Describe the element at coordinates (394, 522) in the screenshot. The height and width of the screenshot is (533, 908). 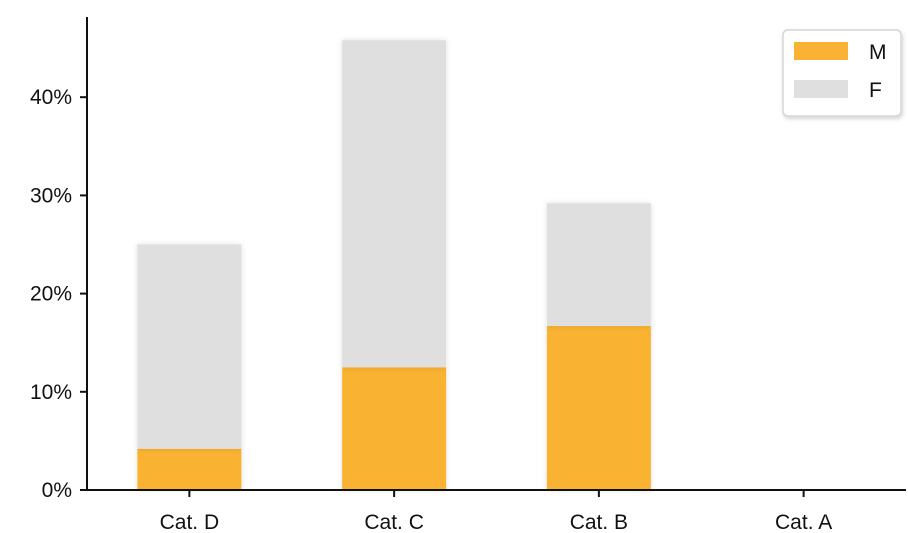
I see `x-tick-label: Cat. C` at that location.